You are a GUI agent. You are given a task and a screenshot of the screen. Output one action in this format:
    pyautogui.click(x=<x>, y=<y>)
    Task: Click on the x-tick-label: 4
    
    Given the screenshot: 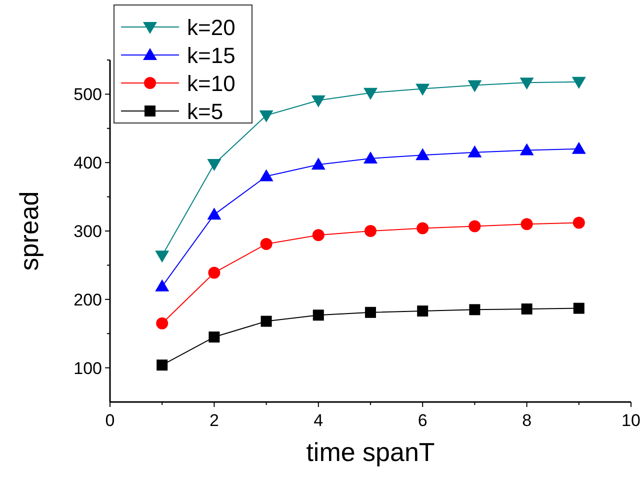 What is the action you would take?
    pyautogui.click(x=319, y=420)
    